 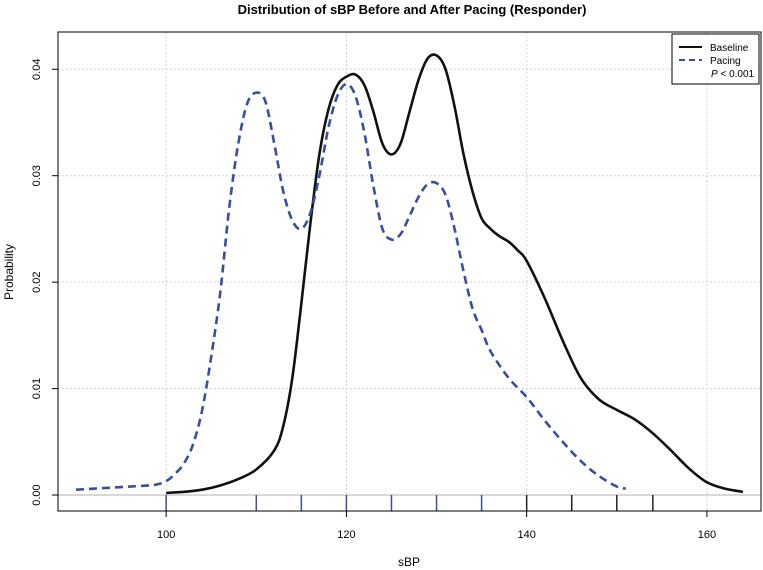 What do you see at coordinates (714, 74) in the screenshot?
I see `p-value-symbol: P` at bounding box center [714, 74].